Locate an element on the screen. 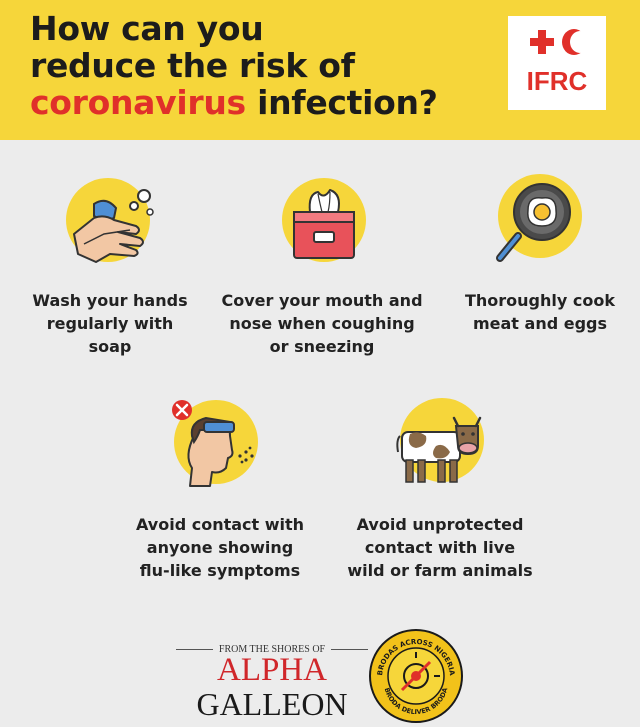  sick-person-icon is located at coordinates (215, 443).